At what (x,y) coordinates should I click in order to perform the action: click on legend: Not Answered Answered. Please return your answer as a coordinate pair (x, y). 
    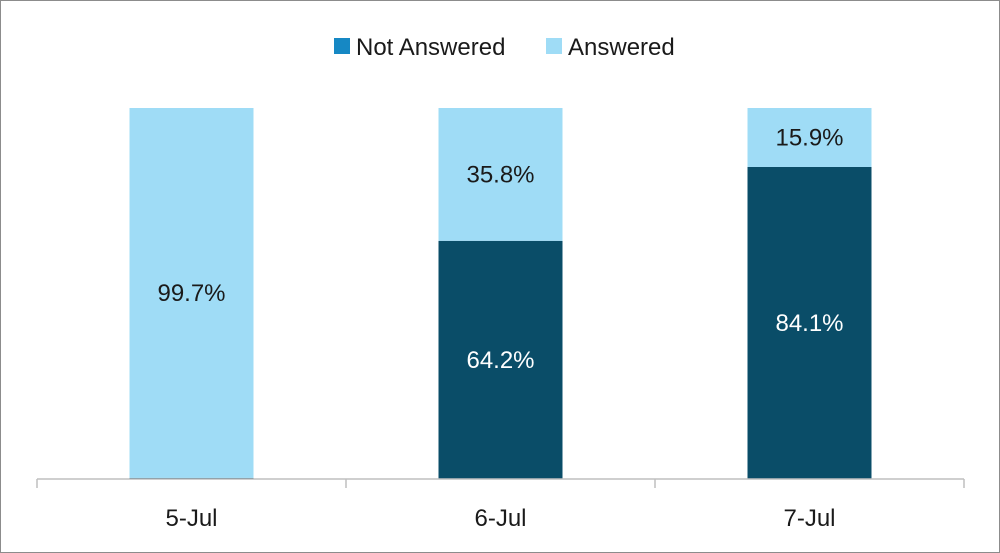
    Looking at the image, I should click on (504, 47).